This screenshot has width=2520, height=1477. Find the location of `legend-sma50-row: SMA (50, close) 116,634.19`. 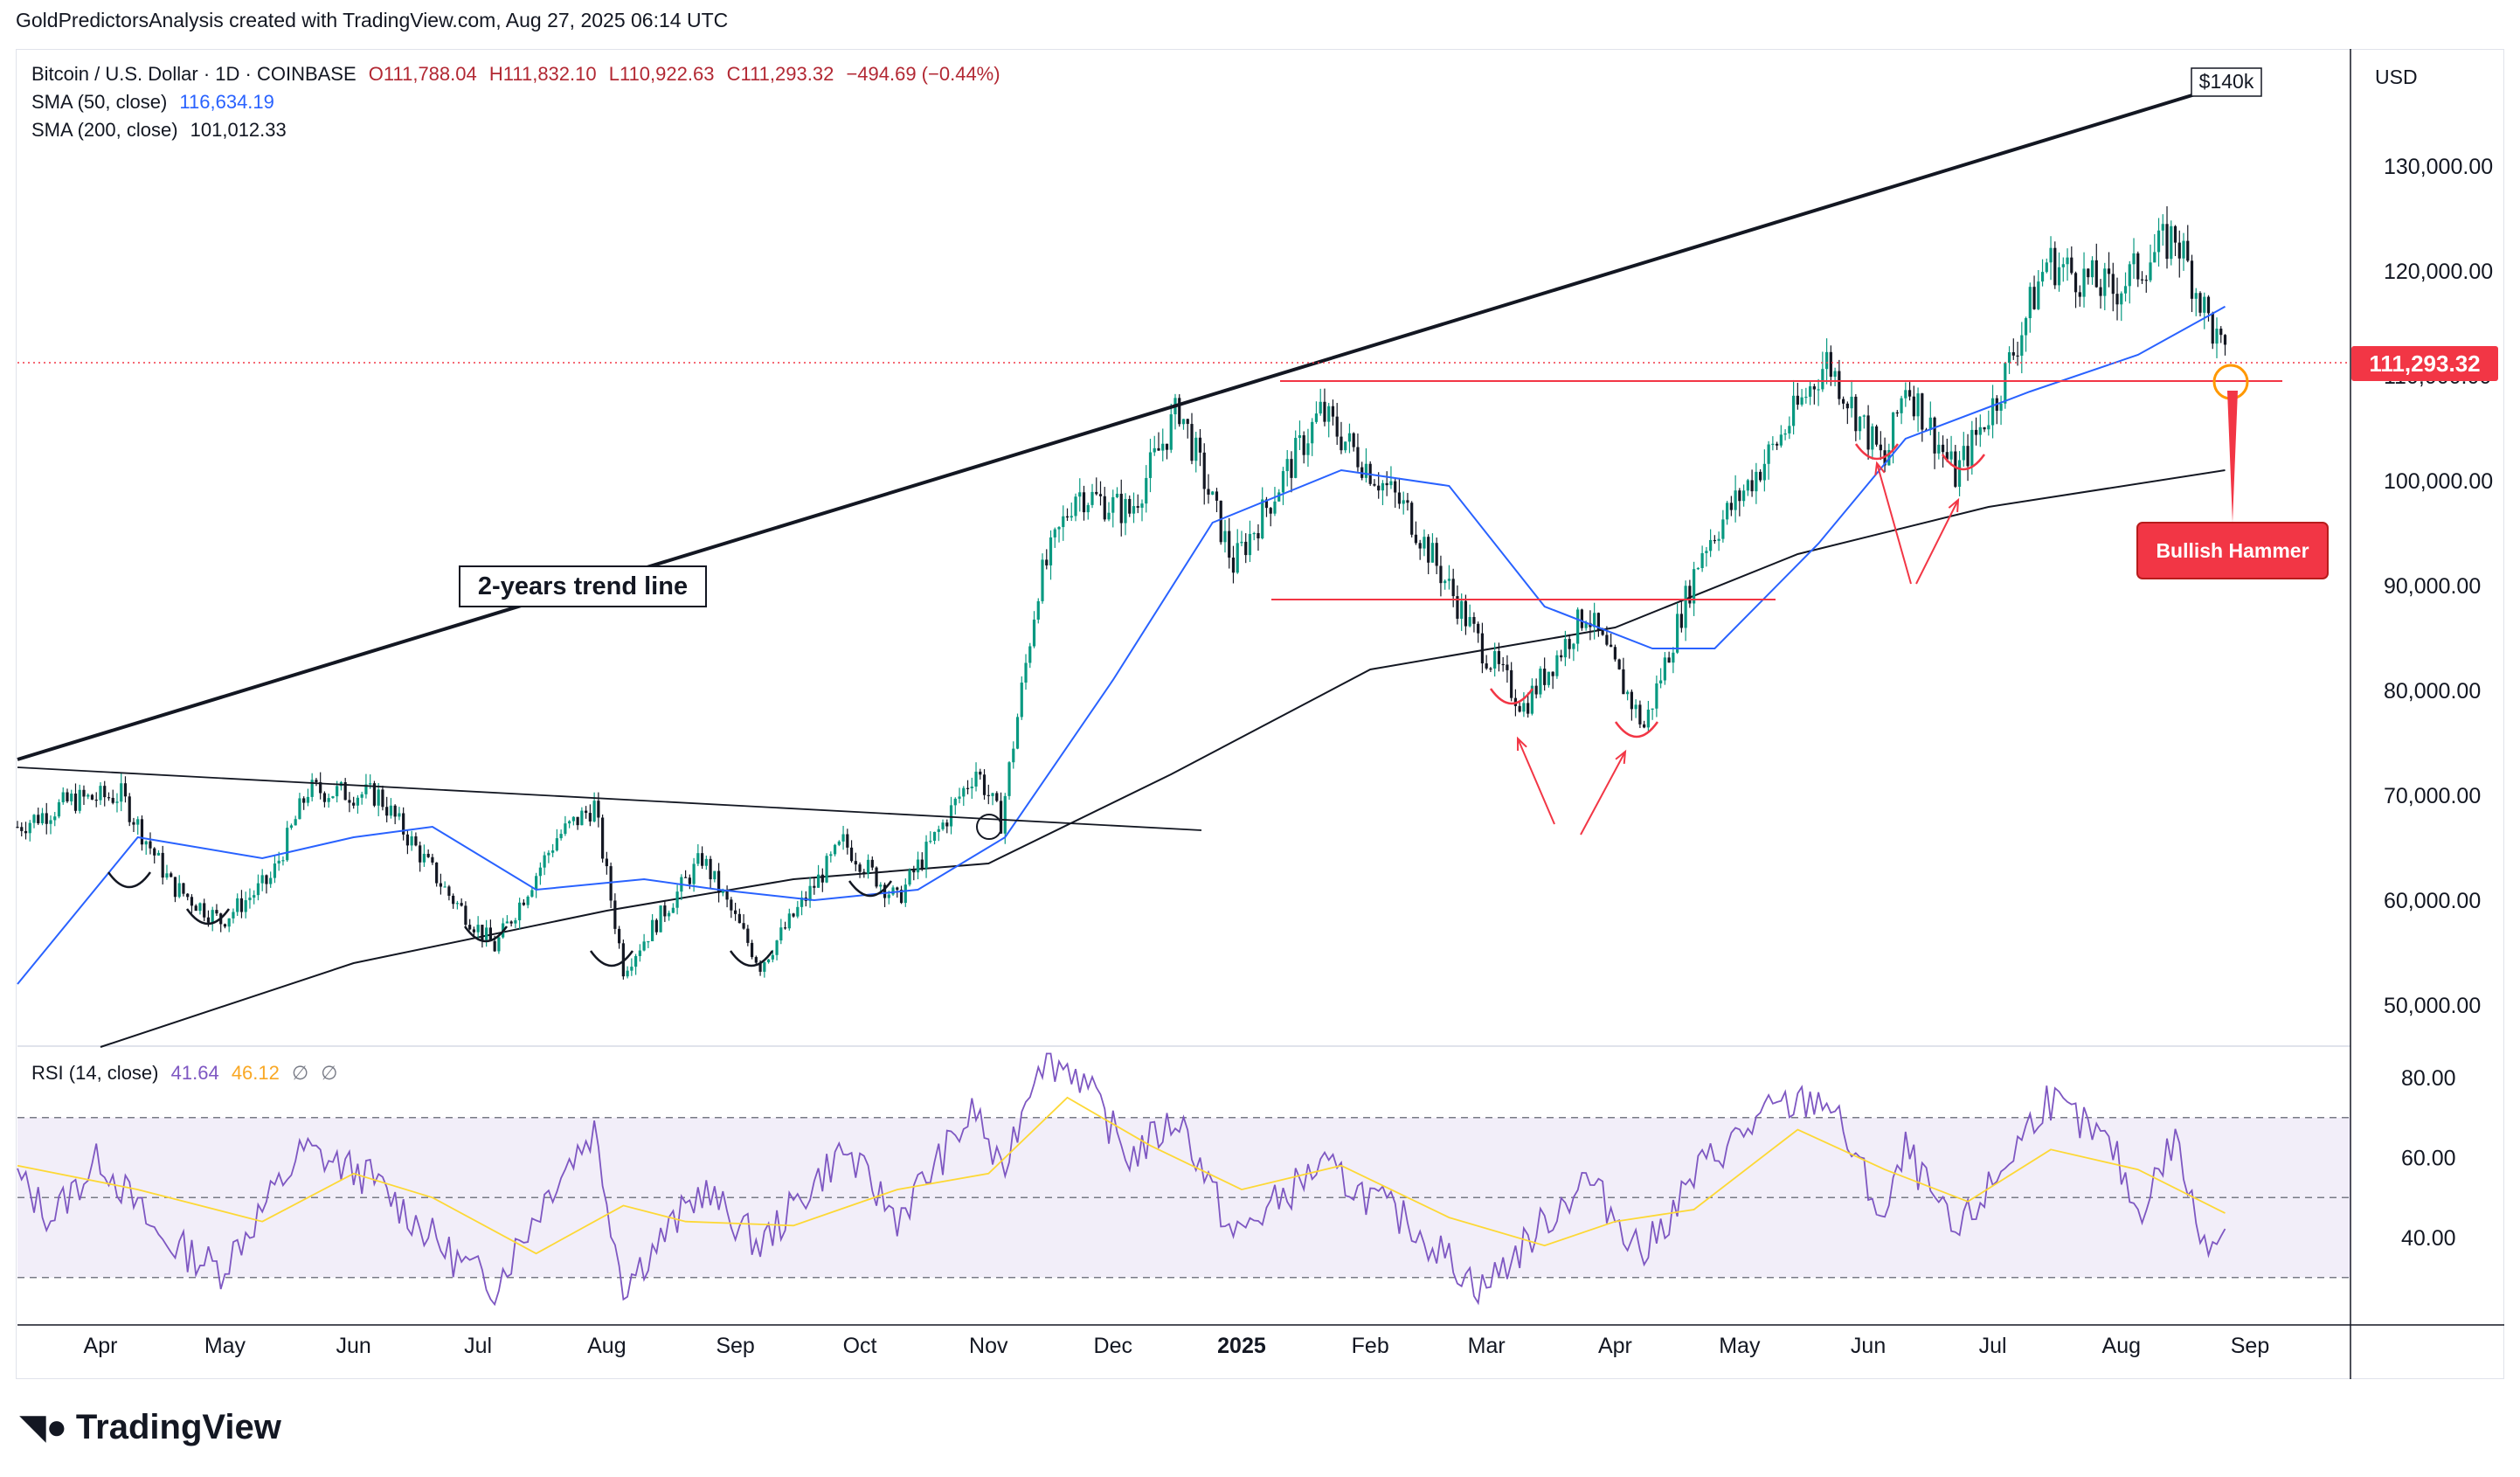

legend-sma50-row: SMA (50, close) 116,634.19 is located at coordinates (156, 102).